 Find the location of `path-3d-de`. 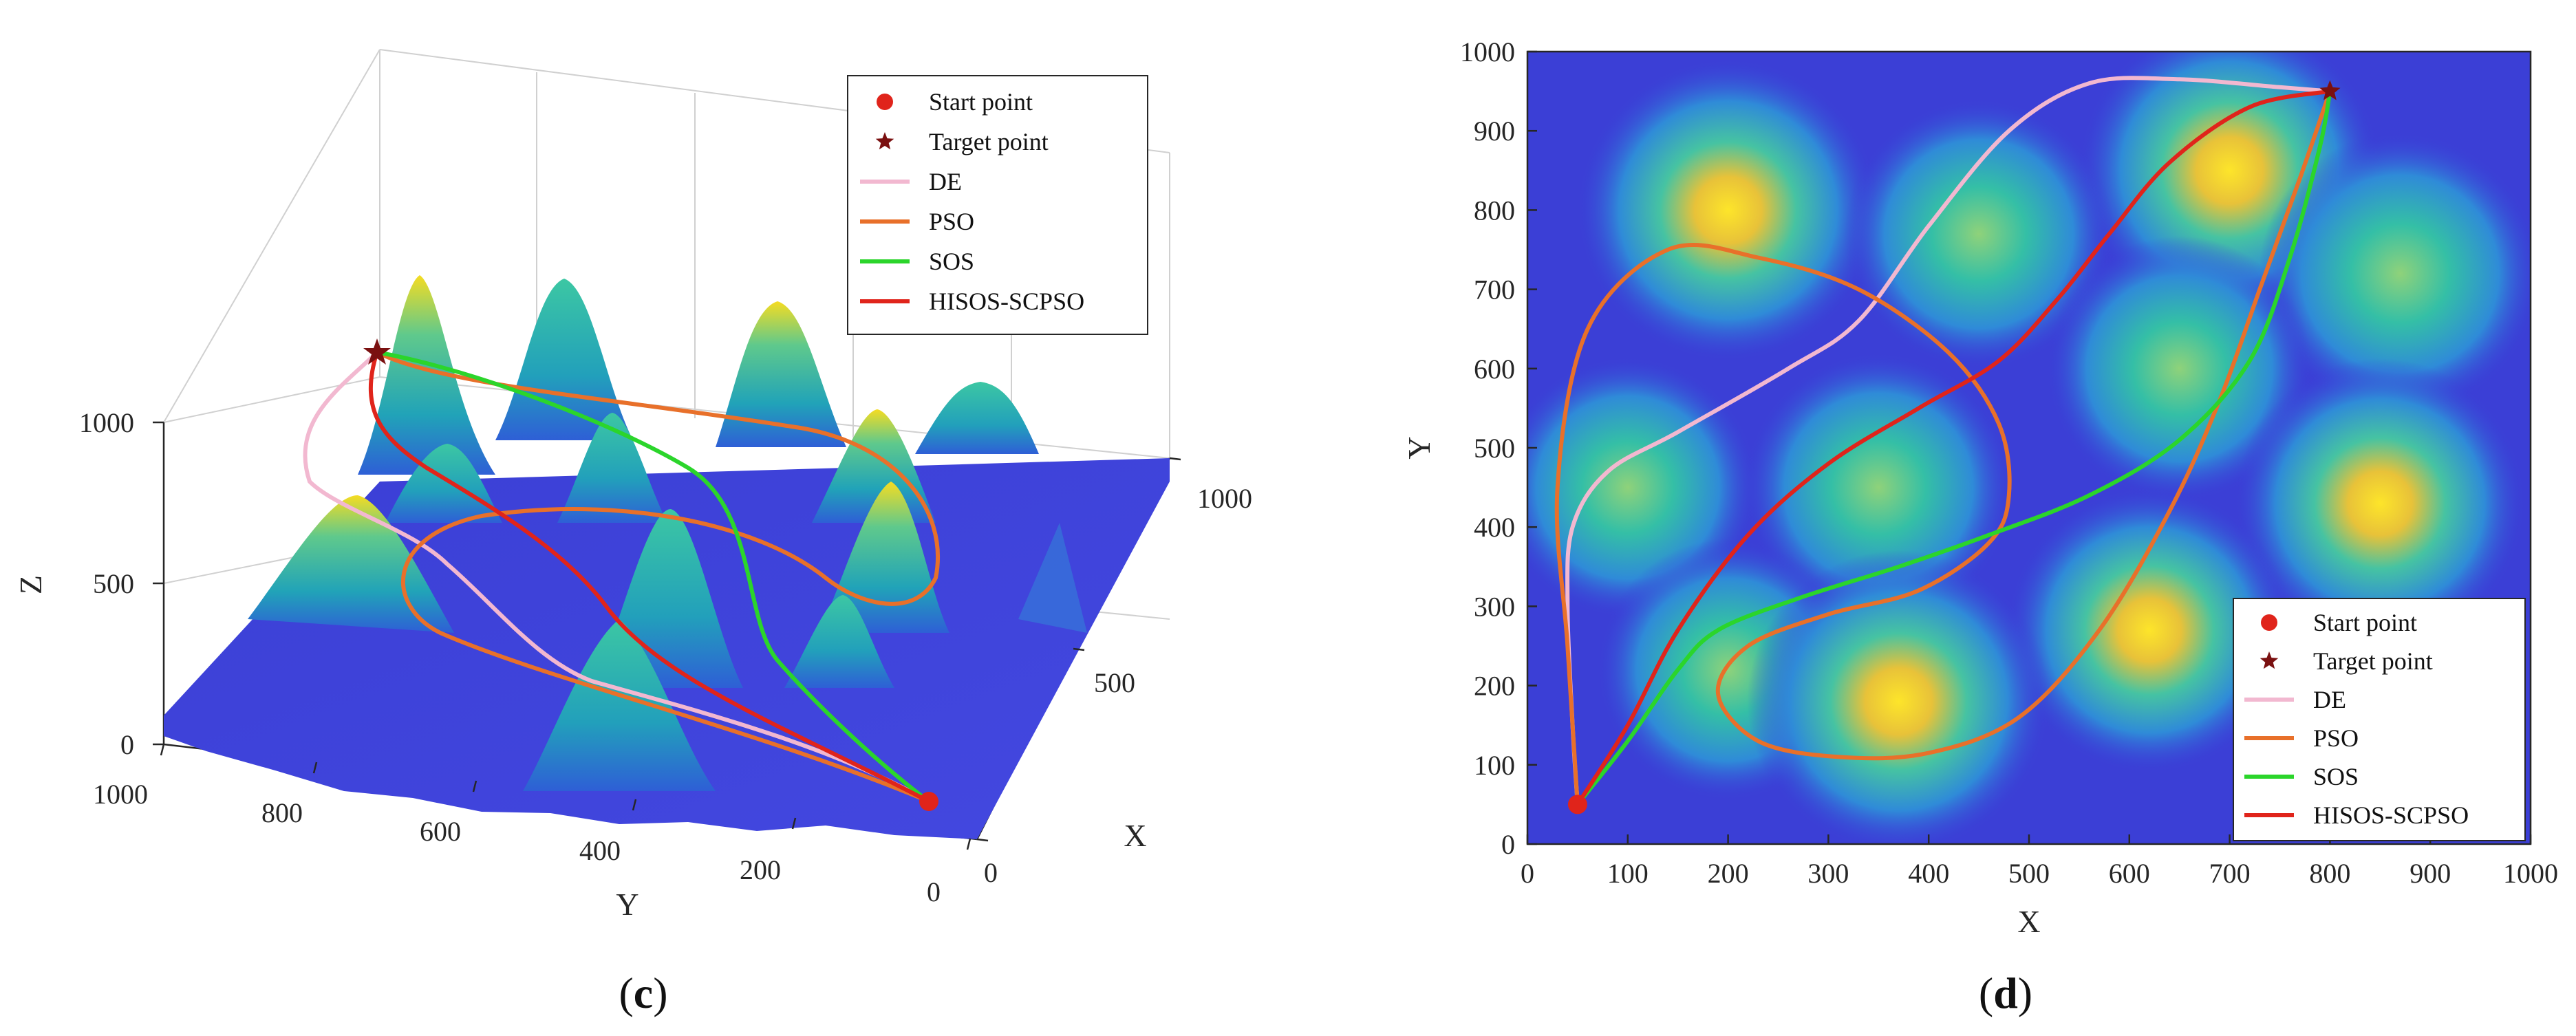

path-3d-de is located at coordinates (617, 577).